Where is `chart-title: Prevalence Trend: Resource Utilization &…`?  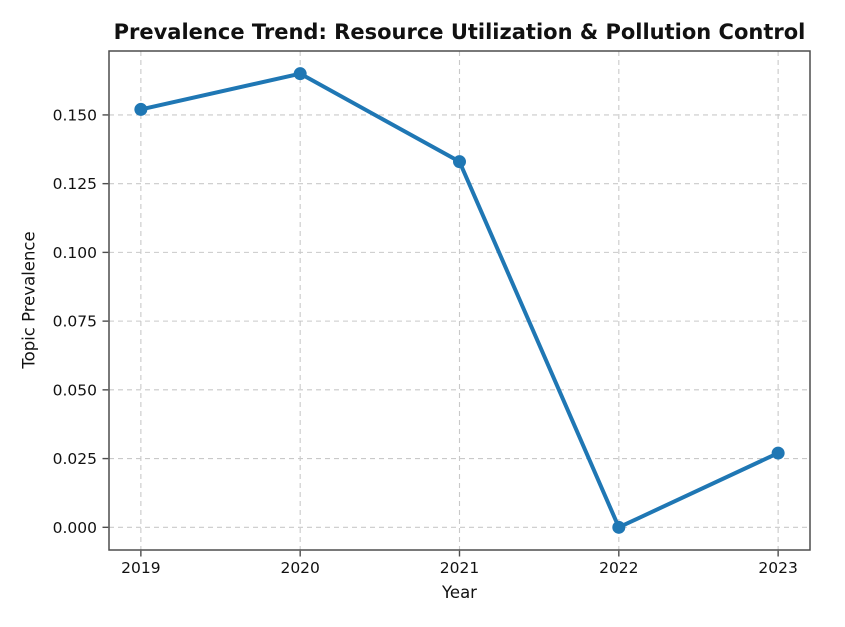
chart-title: Prevalence Trend: Resource Utilization &… is located at coordinates (459, 32).